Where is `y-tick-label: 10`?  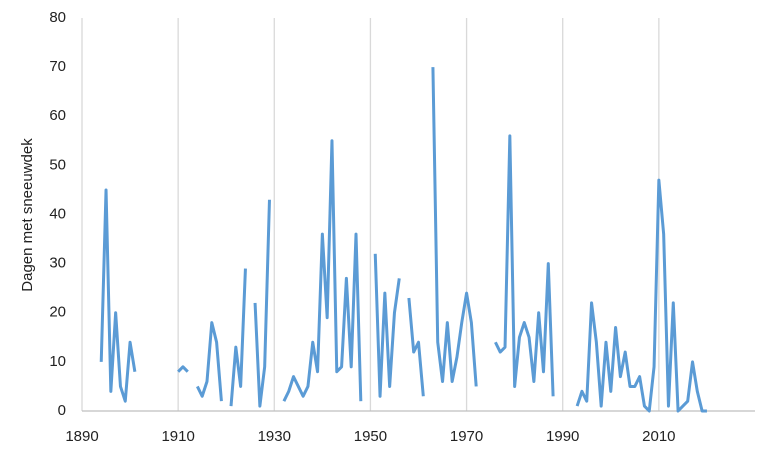
y-tick-label: 10 is located at coordinates (57, 361).